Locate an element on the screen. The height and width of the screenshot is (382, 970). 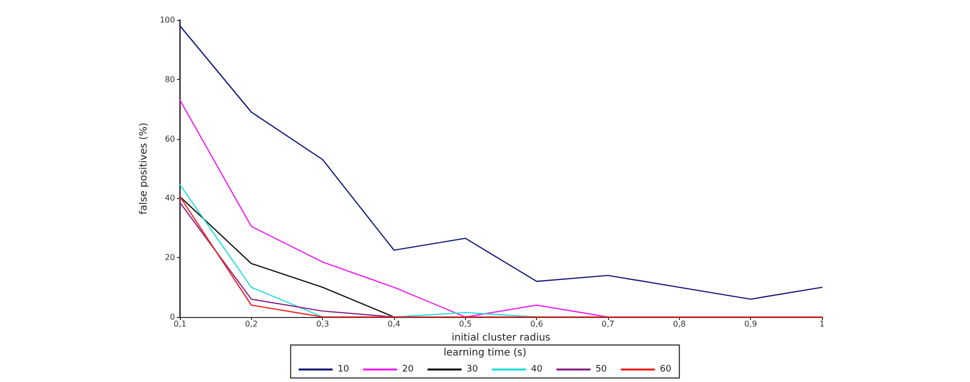
x-tick-label: 0,5 is located at coordinates (465, 324).